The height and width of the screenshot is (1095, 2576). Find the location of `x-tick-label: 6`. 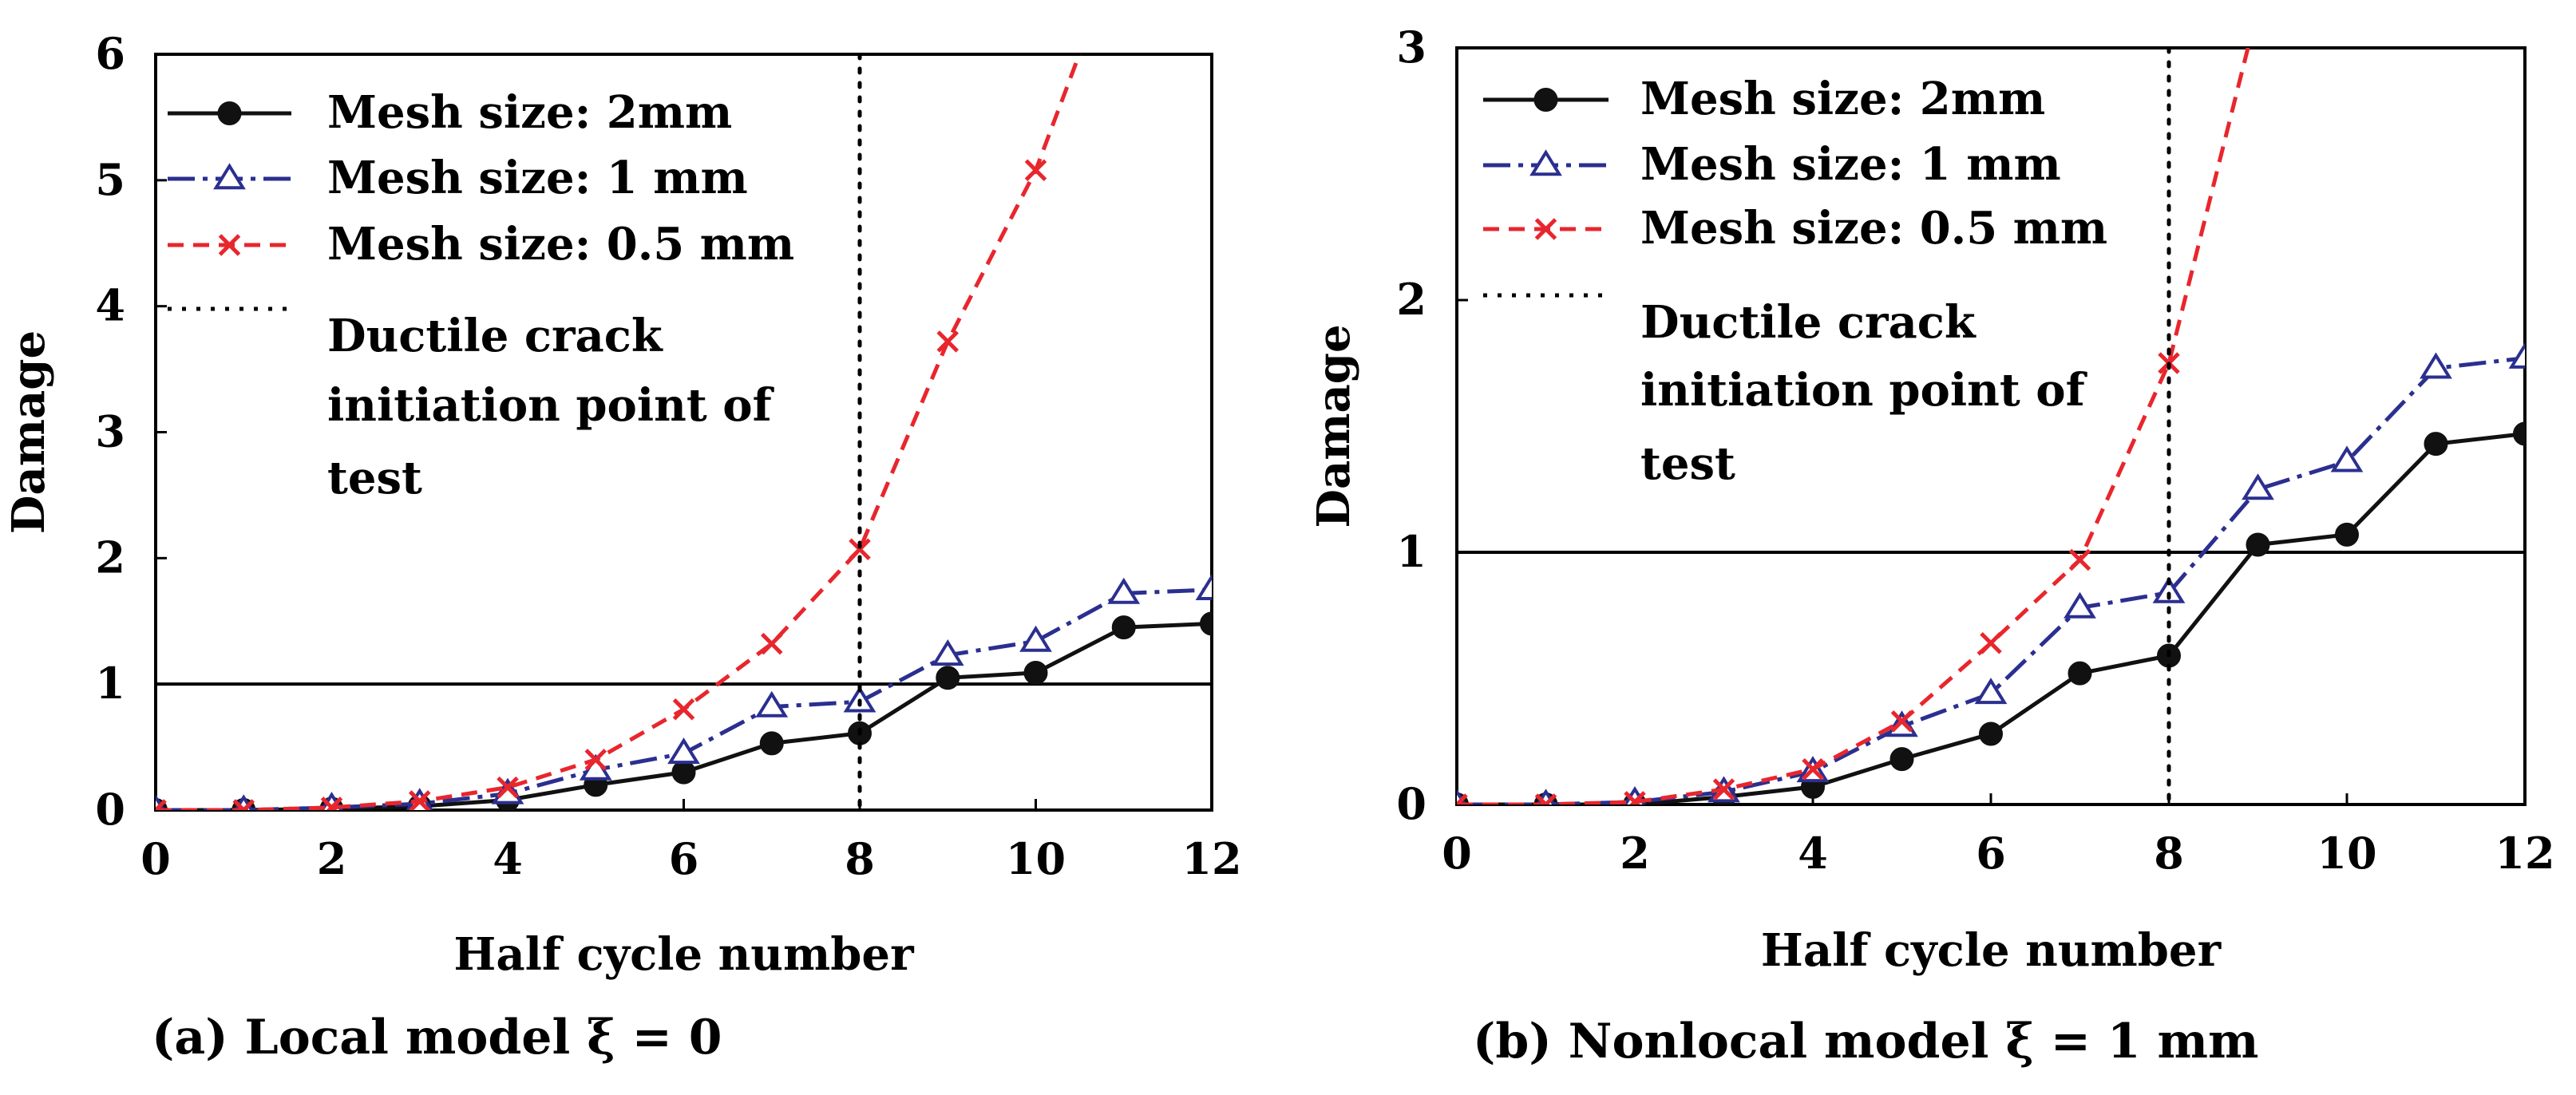

x-tick-label: 6 is located at coordinates (1991, 854).